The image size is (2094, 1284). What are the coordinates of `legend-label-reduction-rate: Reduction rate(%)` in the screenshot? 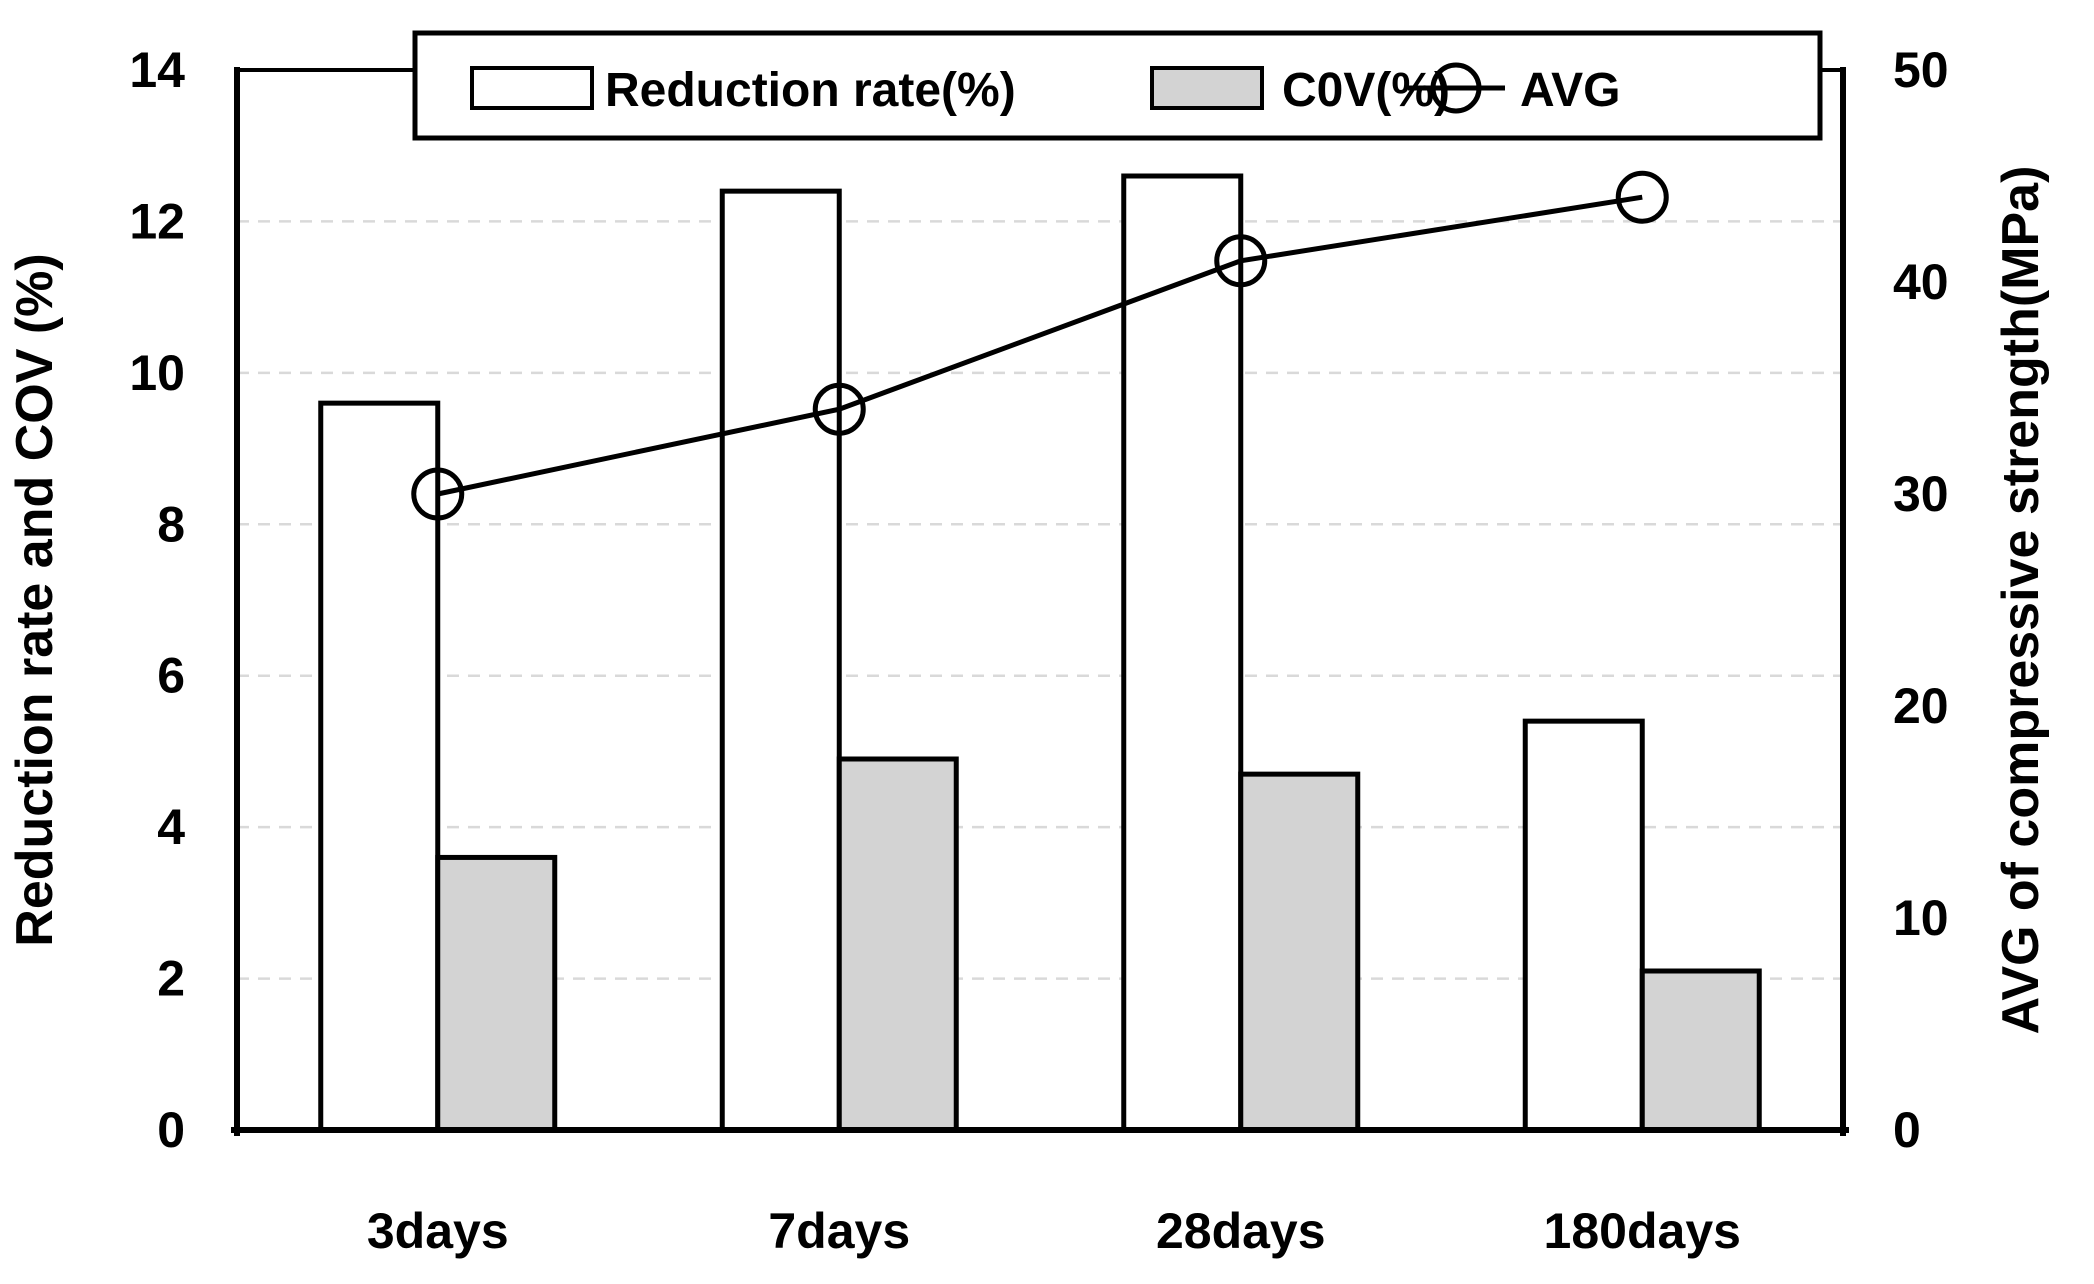 It's located at (810, 90).